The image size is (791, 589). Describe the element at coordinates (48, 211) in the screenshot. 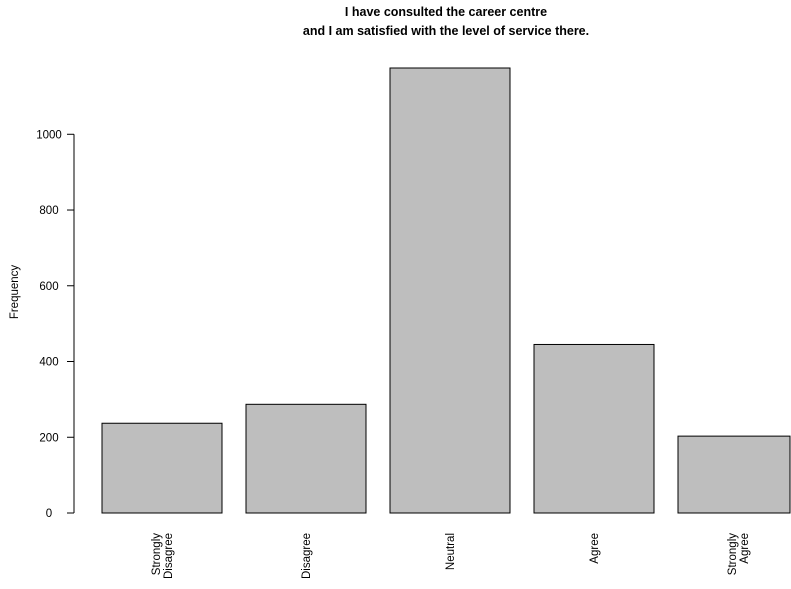

I see `y-tick-label: 800` at that location.